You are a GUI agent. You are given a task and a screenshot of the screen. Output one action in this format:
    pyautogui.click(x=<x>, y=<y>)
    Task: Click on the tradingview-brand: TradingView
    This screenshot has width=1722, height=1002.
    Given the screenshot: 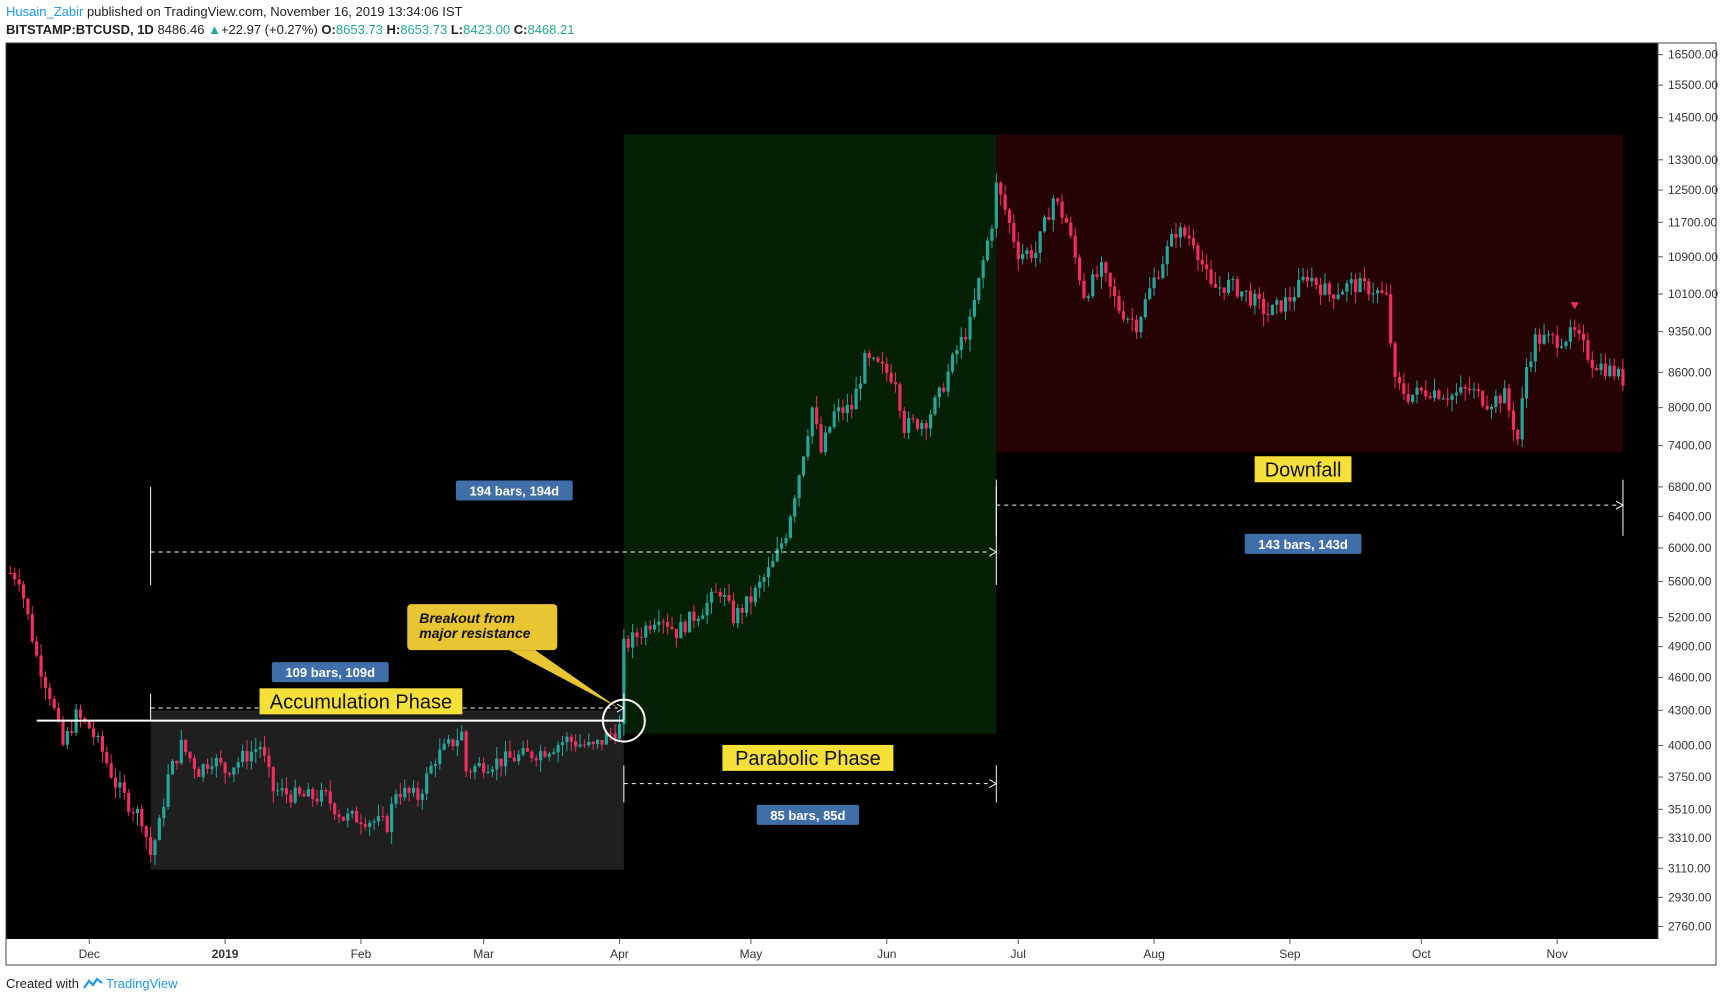 What is the action you would take?
    pyautogui.click(x=142, y=983)
    